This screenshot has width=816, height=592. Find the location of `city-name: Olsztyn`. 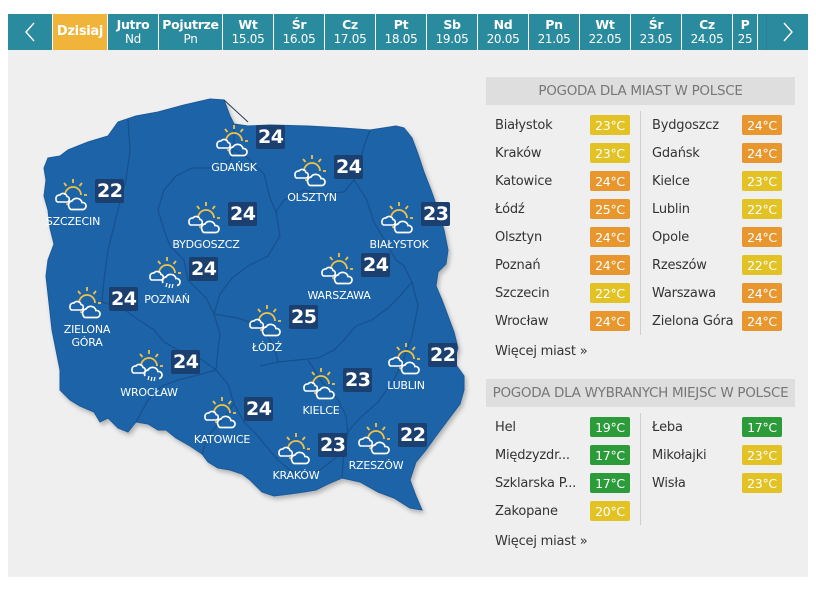

city-name: Olsztyn is located at coordinates (519, 237).